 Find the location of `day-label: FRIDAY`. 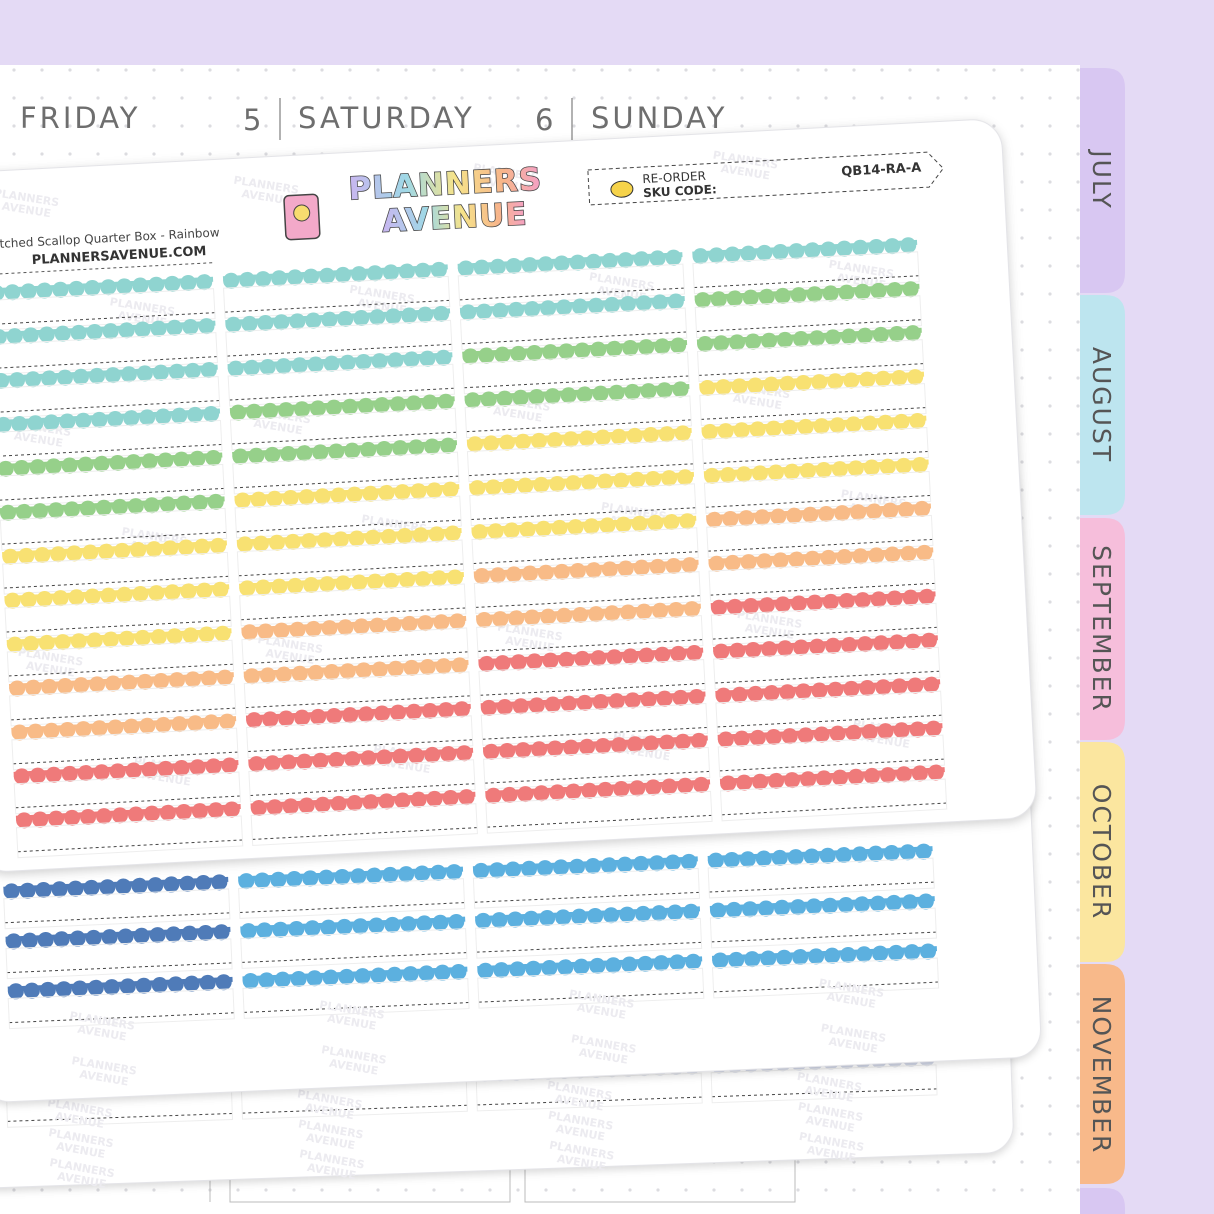

day-label: FRIDAY is located at coordinates (80, 118).